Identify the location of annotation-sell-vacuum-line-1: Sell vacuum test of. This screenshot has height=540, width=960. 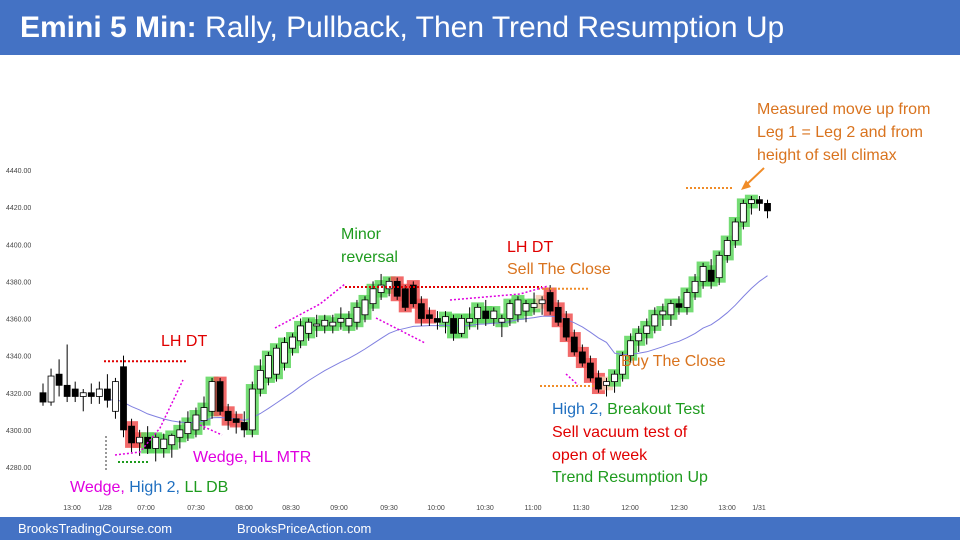
(620, 432).